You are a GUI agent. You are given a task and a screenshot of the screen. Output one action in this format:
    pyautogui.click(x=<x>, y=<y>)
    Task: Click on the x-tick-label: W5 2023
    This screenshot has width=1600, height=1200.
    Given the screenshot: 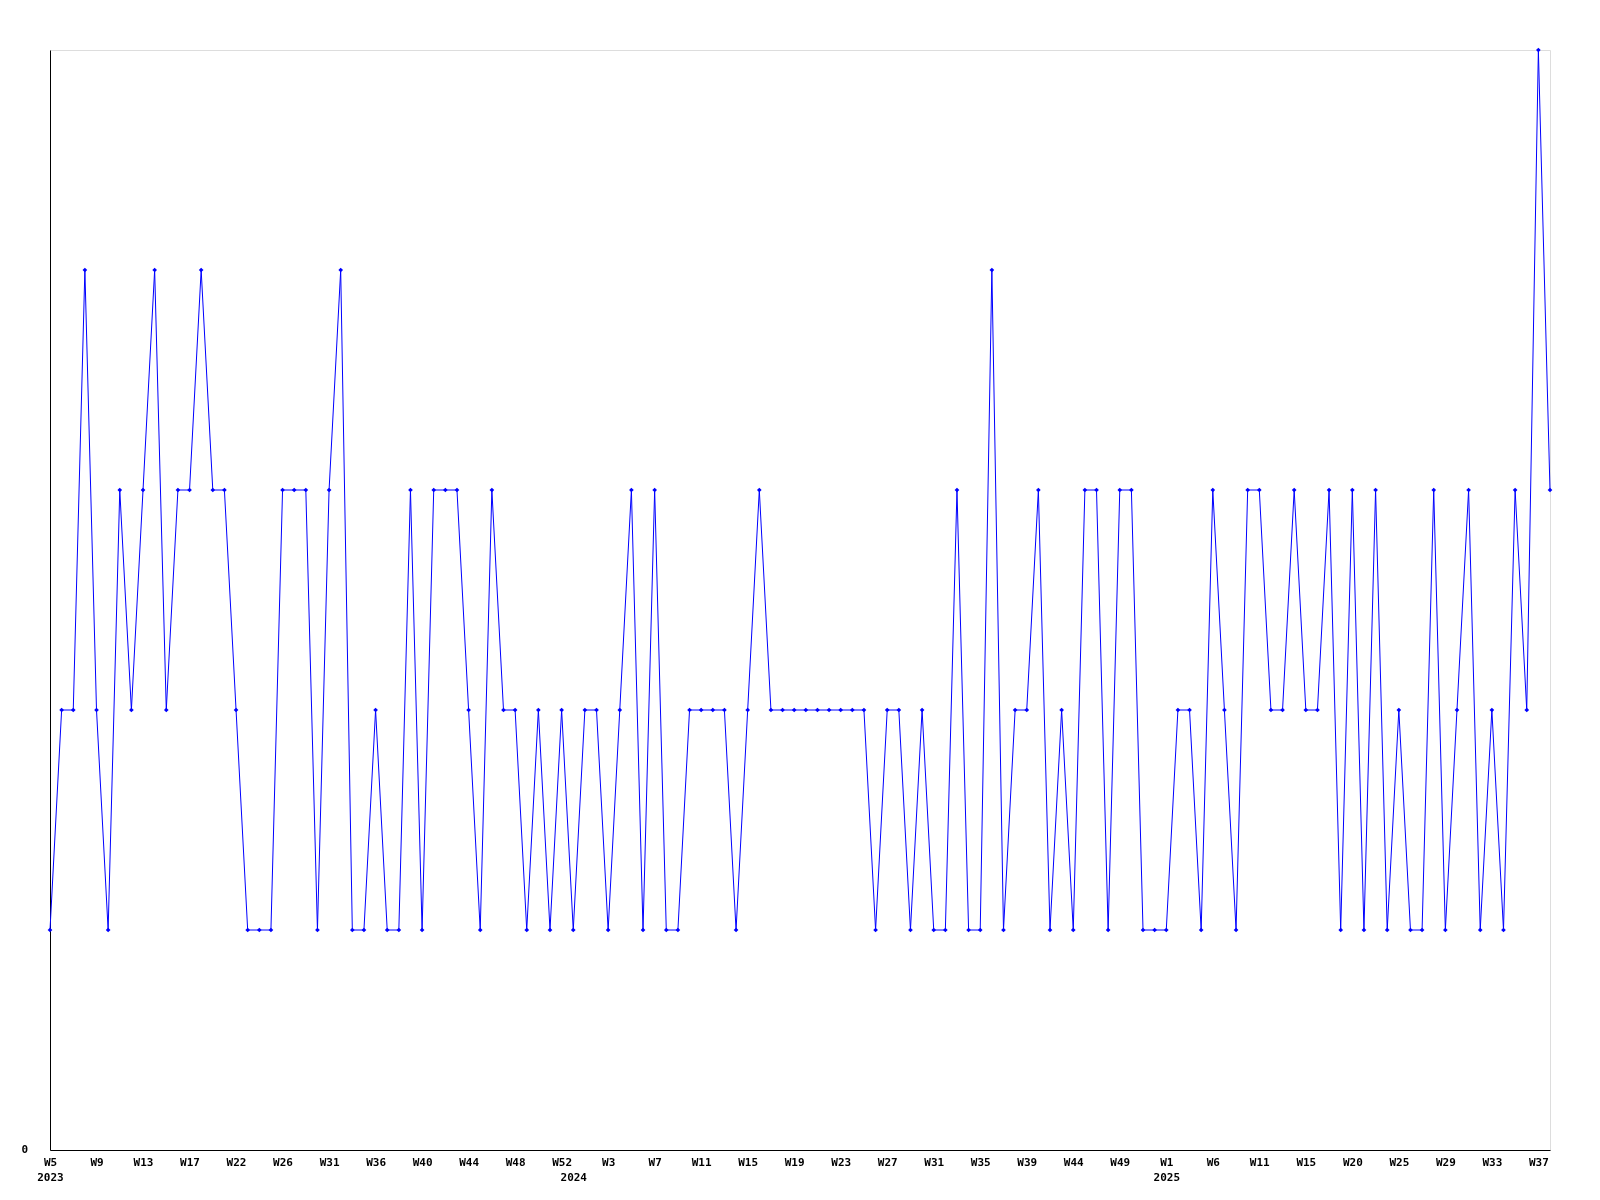 What is the action you would take?
    pyautogui.click(x=50, y=1169)
    